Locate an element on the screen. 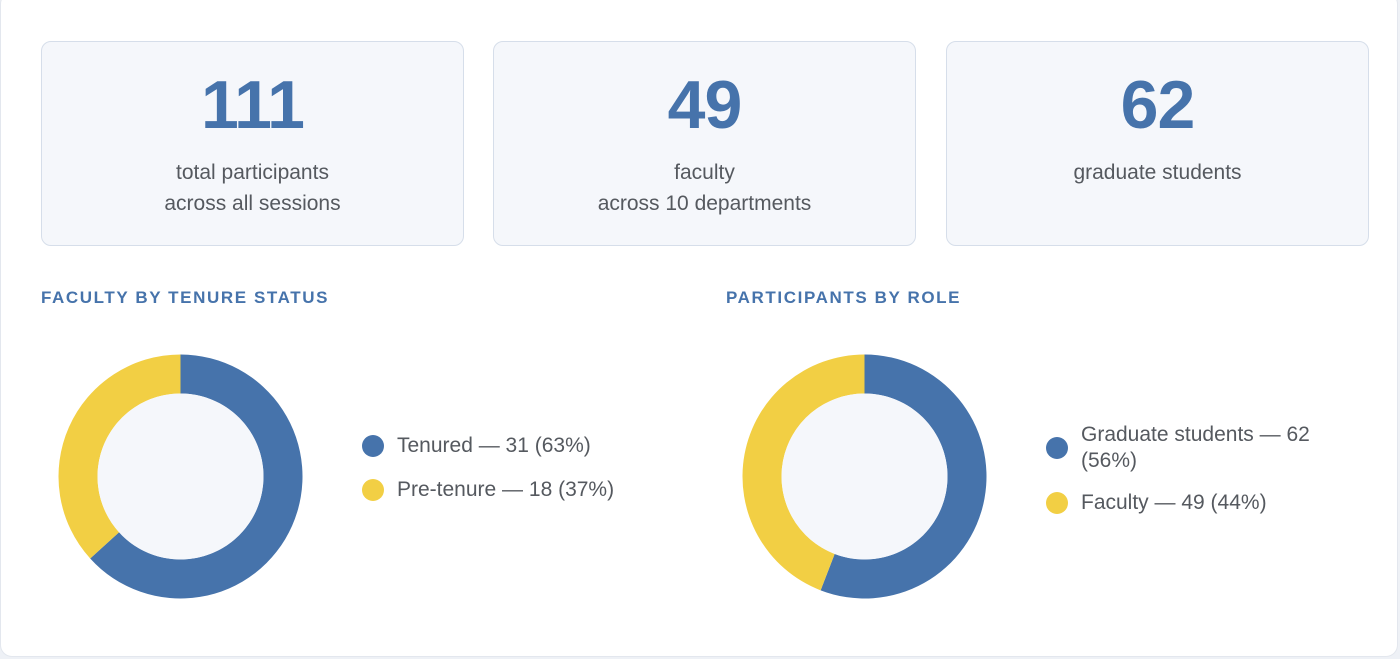  donut-slice-tenured is located at coordinates (196, 476).